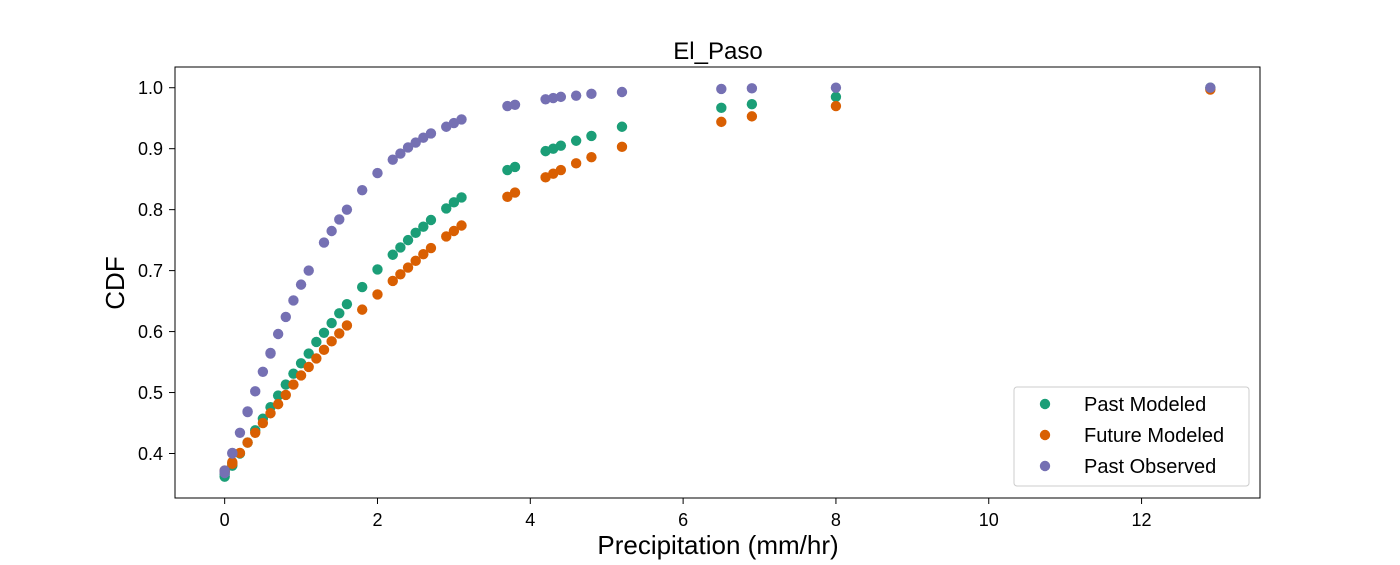 The height and width of the screenshot is (565, 1400). What do you see at coordinates (225, 520) in the screenshot?
I see `x-tick-label: 0` at bounding box center [225, 520].